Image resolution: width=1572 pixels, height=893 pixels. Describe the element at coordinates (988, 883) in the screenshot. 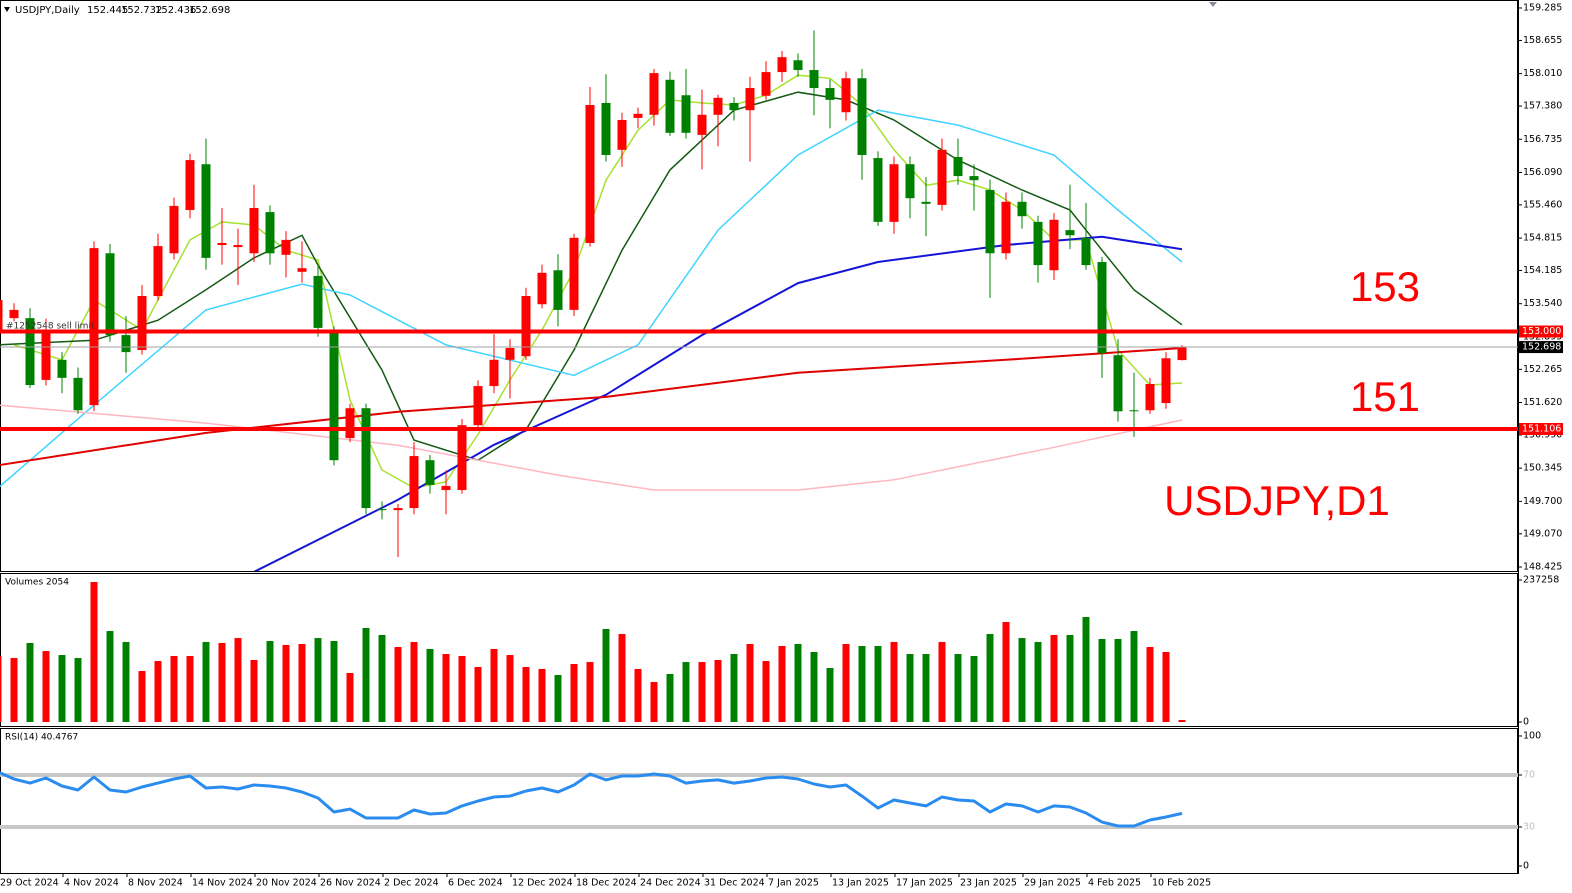

I see `x-tick-label: 23 Jan 2025` at that location.